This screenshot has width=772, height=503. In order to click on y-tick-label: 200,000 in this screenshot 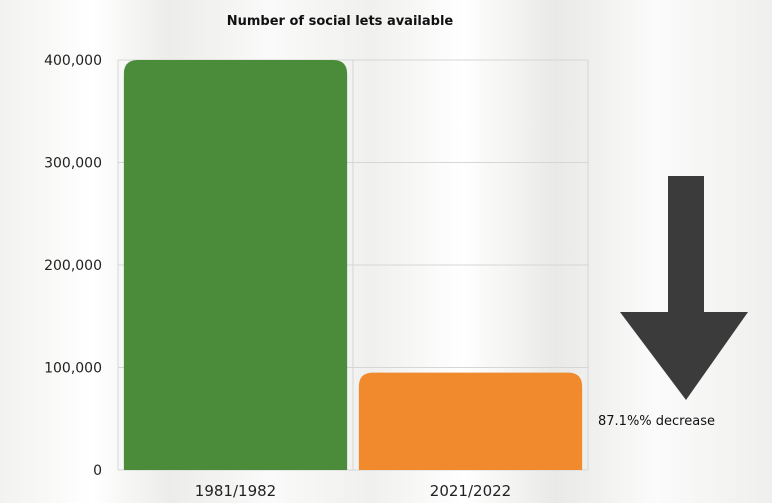, I will do `click(73, 266)`.